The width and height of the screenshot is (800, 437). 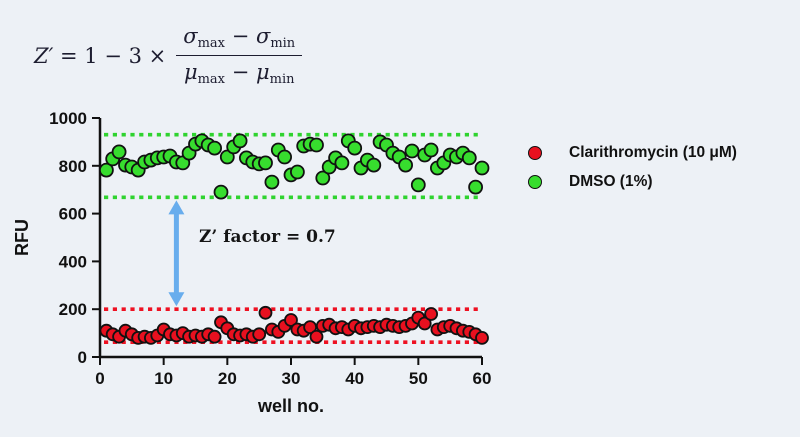 I want to click on green-dot-icon, so click(x=535, y=182).